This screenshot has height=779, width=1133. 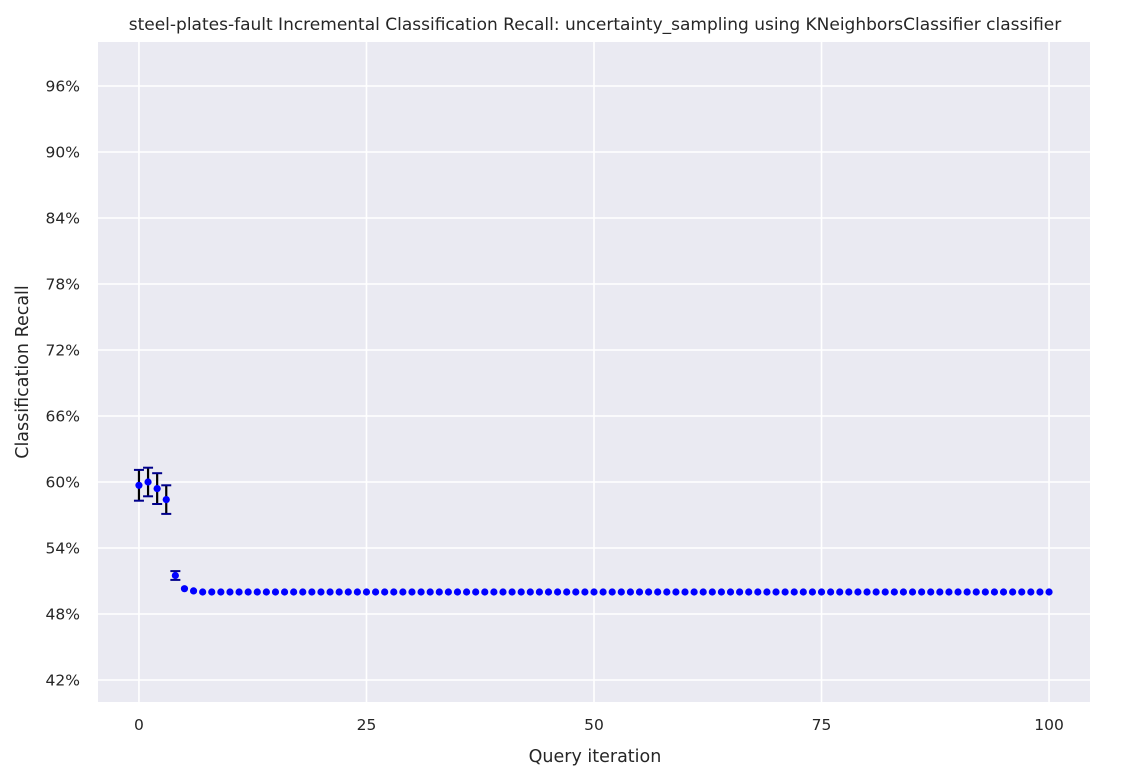 What do you see at coordinates (63, 285) in the screenshot?
I see `y-tick-label: 78%` at bounding box center [63, 285].